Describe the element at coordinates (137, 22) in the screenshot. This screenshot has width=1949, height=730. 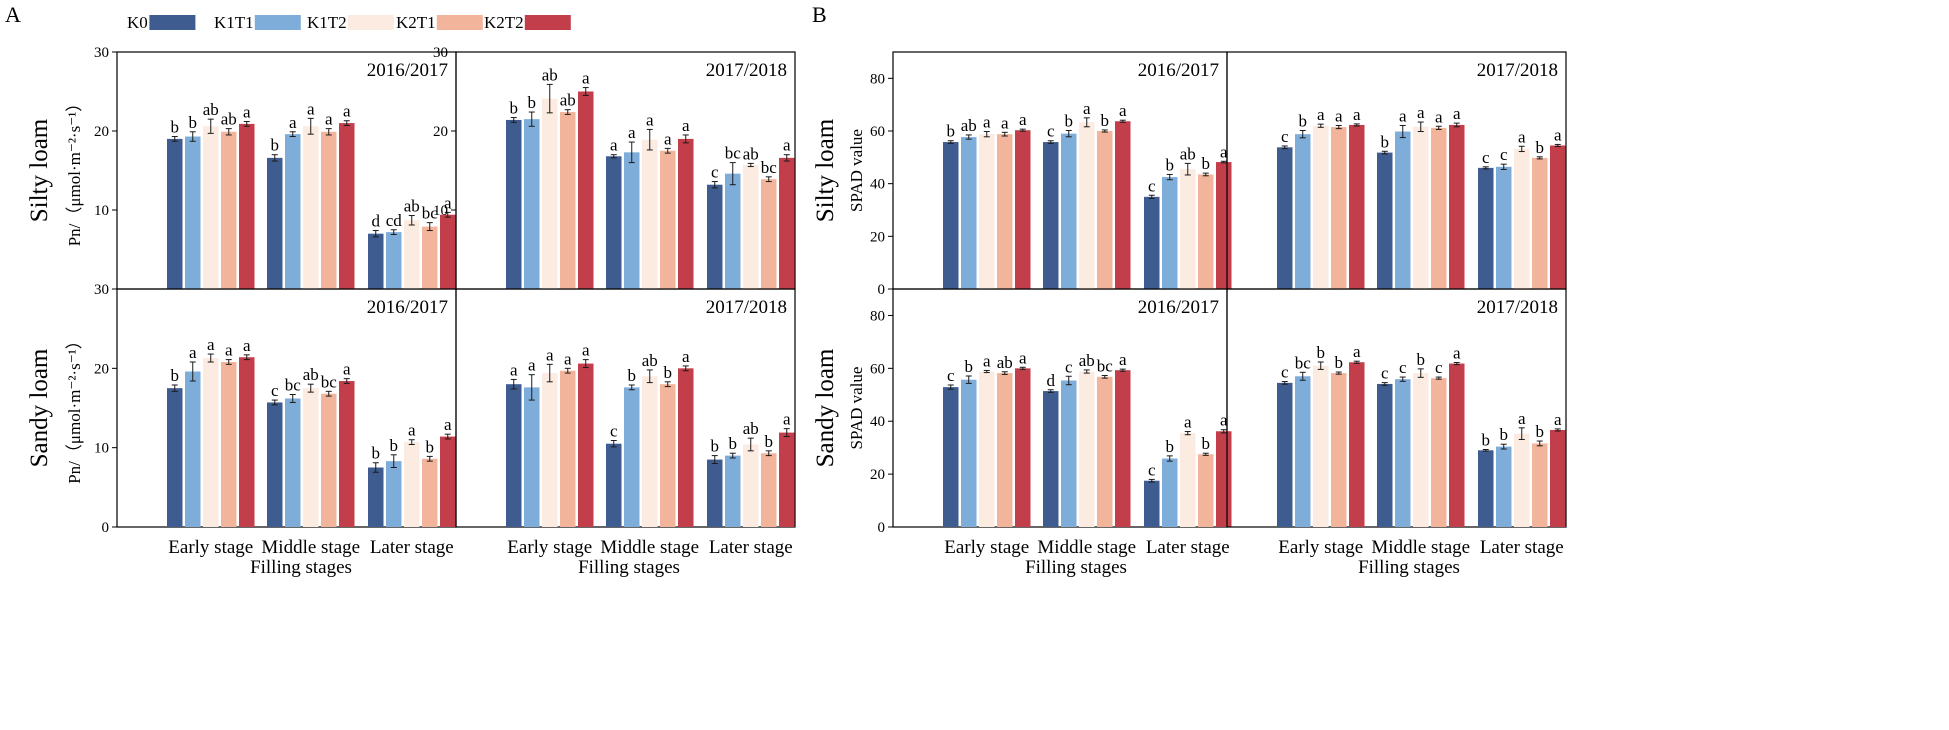
I see `legend-label: K0` at that location.